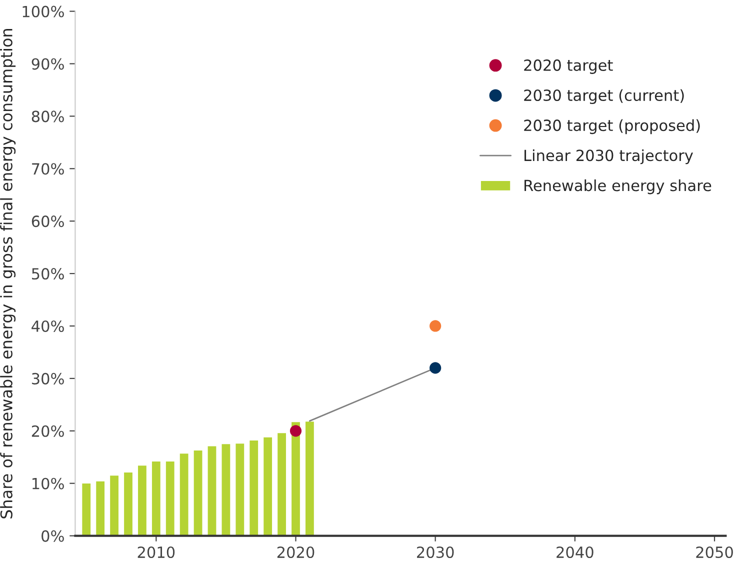 The image size is (752, 564). I want to click on legend-label: Renewable energy share, so click(618, 186).